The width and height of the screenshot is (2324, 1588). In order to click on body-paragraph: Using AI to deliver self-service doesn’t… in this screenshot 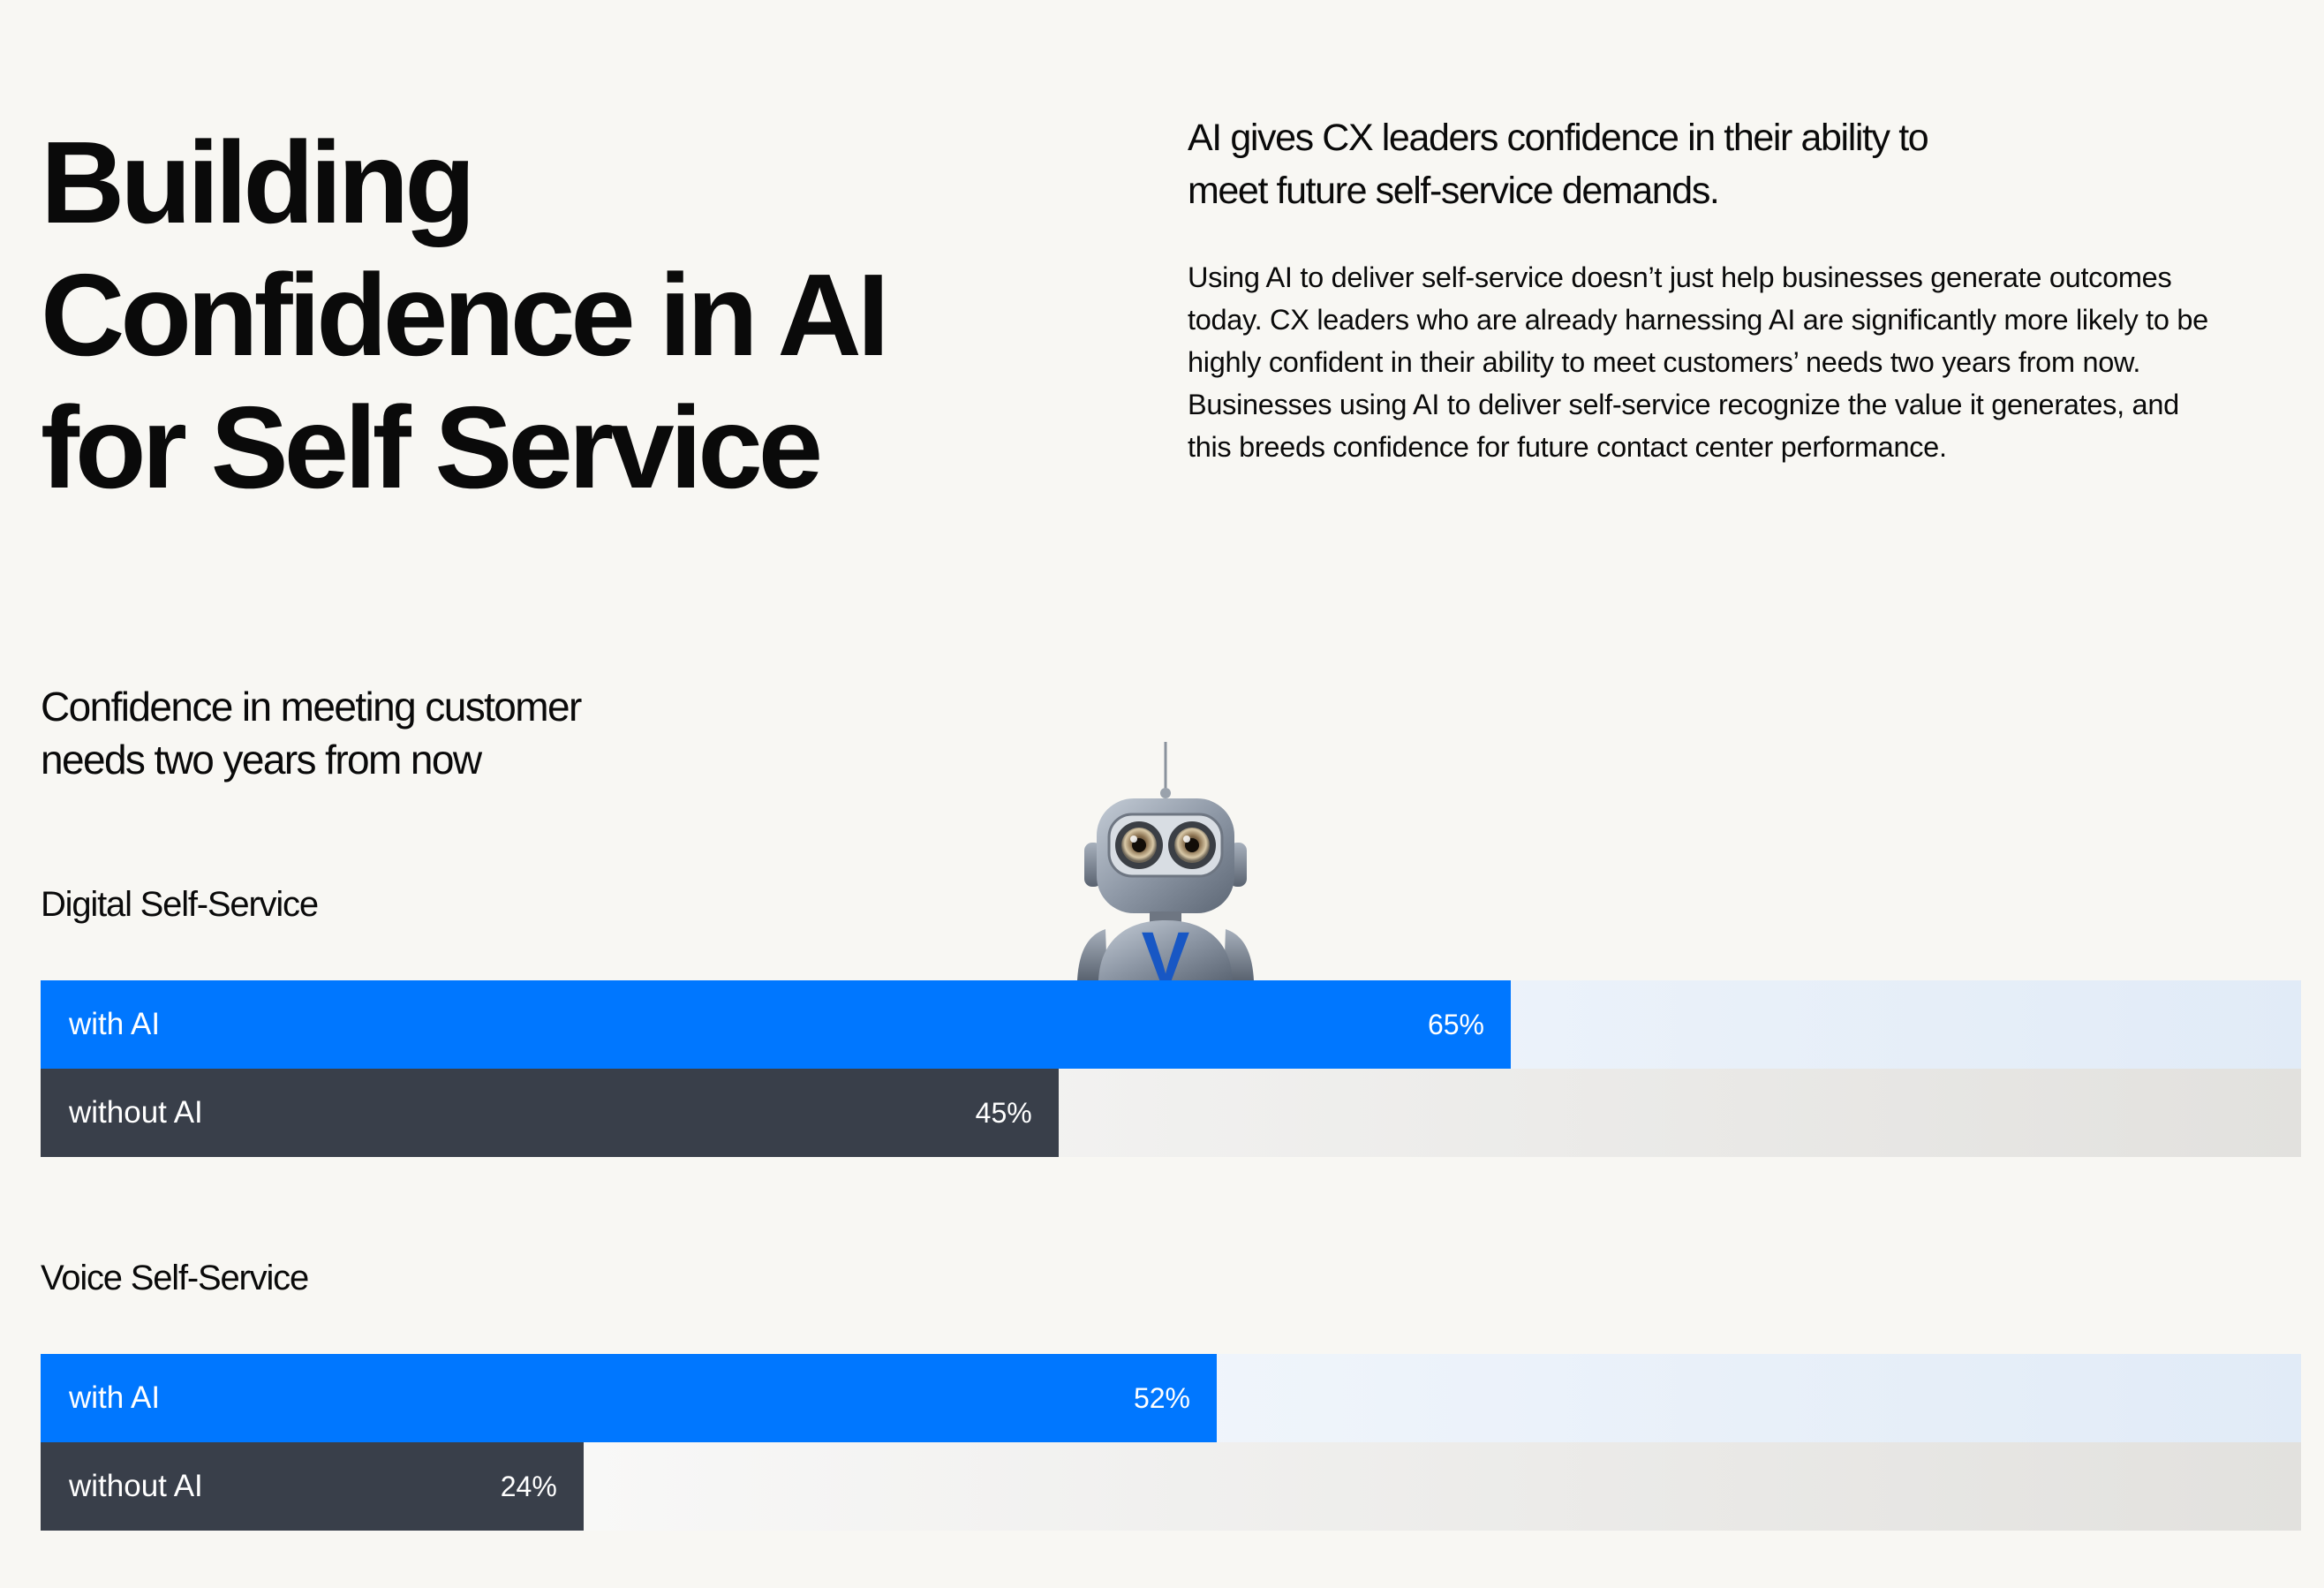, I will do `click(1748, 362)`.